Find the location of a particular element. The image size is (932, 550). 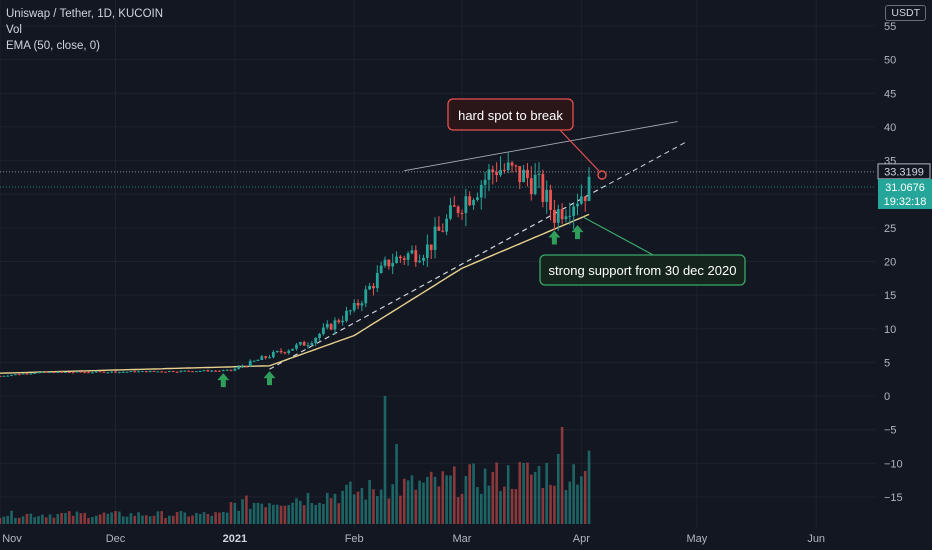

time-axis: Nov Dec 2021 Feb Mar Apr May Jun is located at coordinates (466, 539).